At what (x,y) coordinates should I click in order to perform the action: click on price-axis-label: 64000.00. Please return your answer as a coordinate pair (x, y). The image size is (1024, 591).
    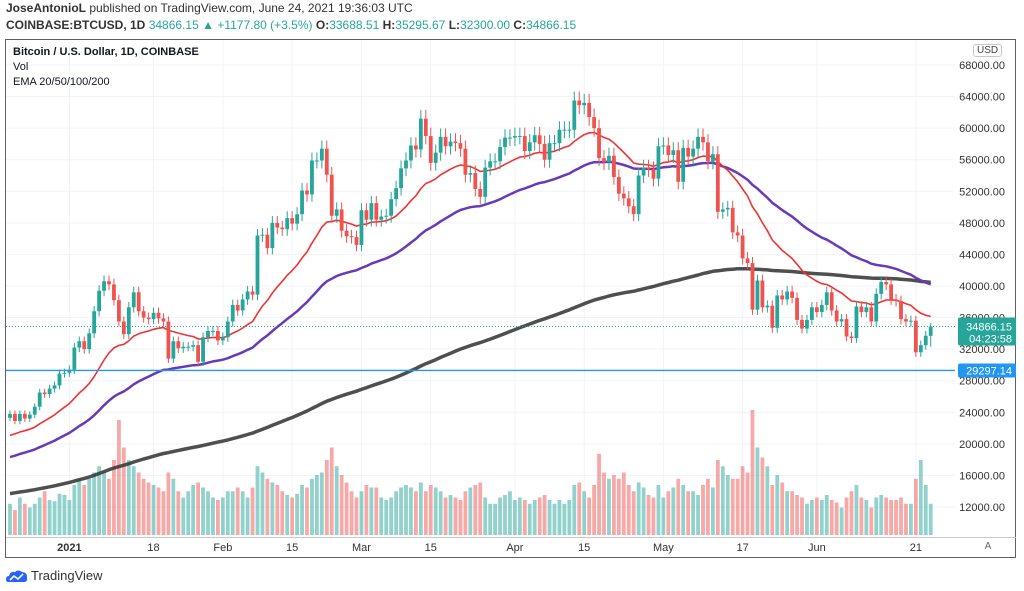
    Looking at the image, I should click on (982, 98).